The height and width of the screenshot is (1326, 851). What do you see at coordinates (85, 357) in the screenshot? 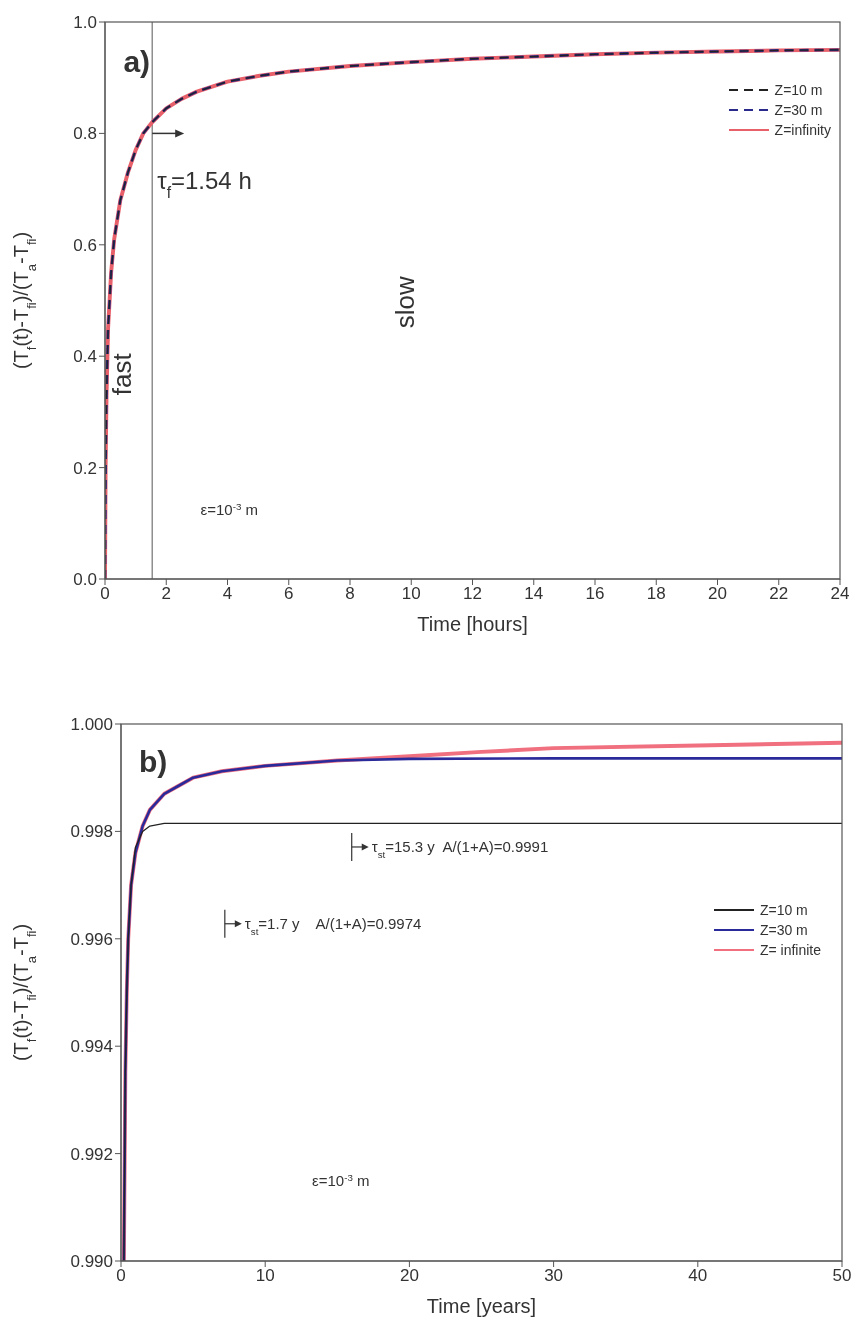
I see `y-tick-label: 0.4` at bounding box center [85, 357].